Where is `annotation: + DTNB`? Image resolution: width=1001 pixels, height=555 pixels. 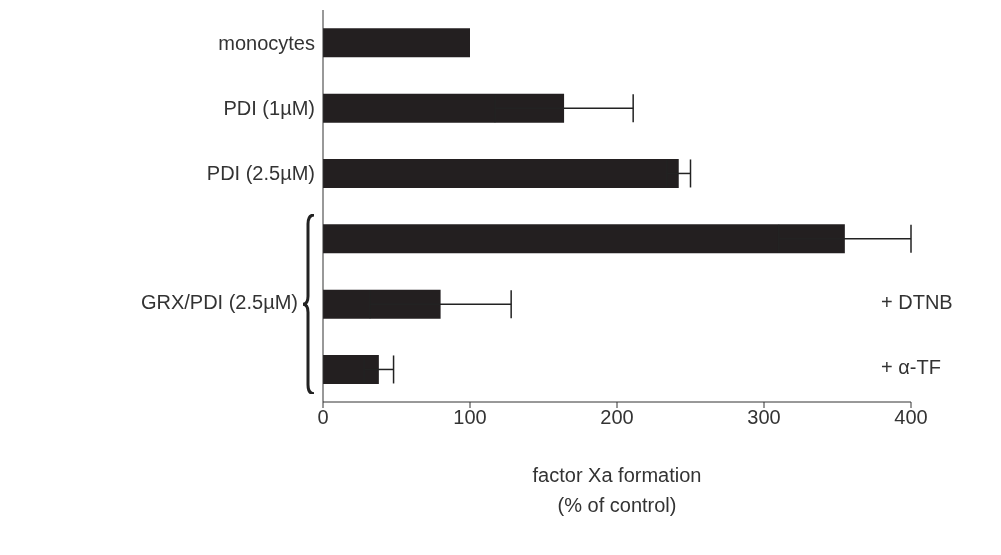
annotation: + DTNB is located at coordinates (917, 302).